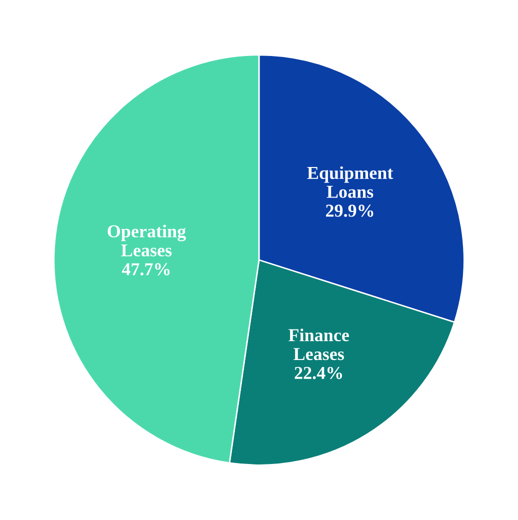 The width and height of the screenshot is (518, 520). What do you see at coordinates (146, 269) in the screenshot?
I see `data-label: 47.7%` at bounding box center [146, 269].